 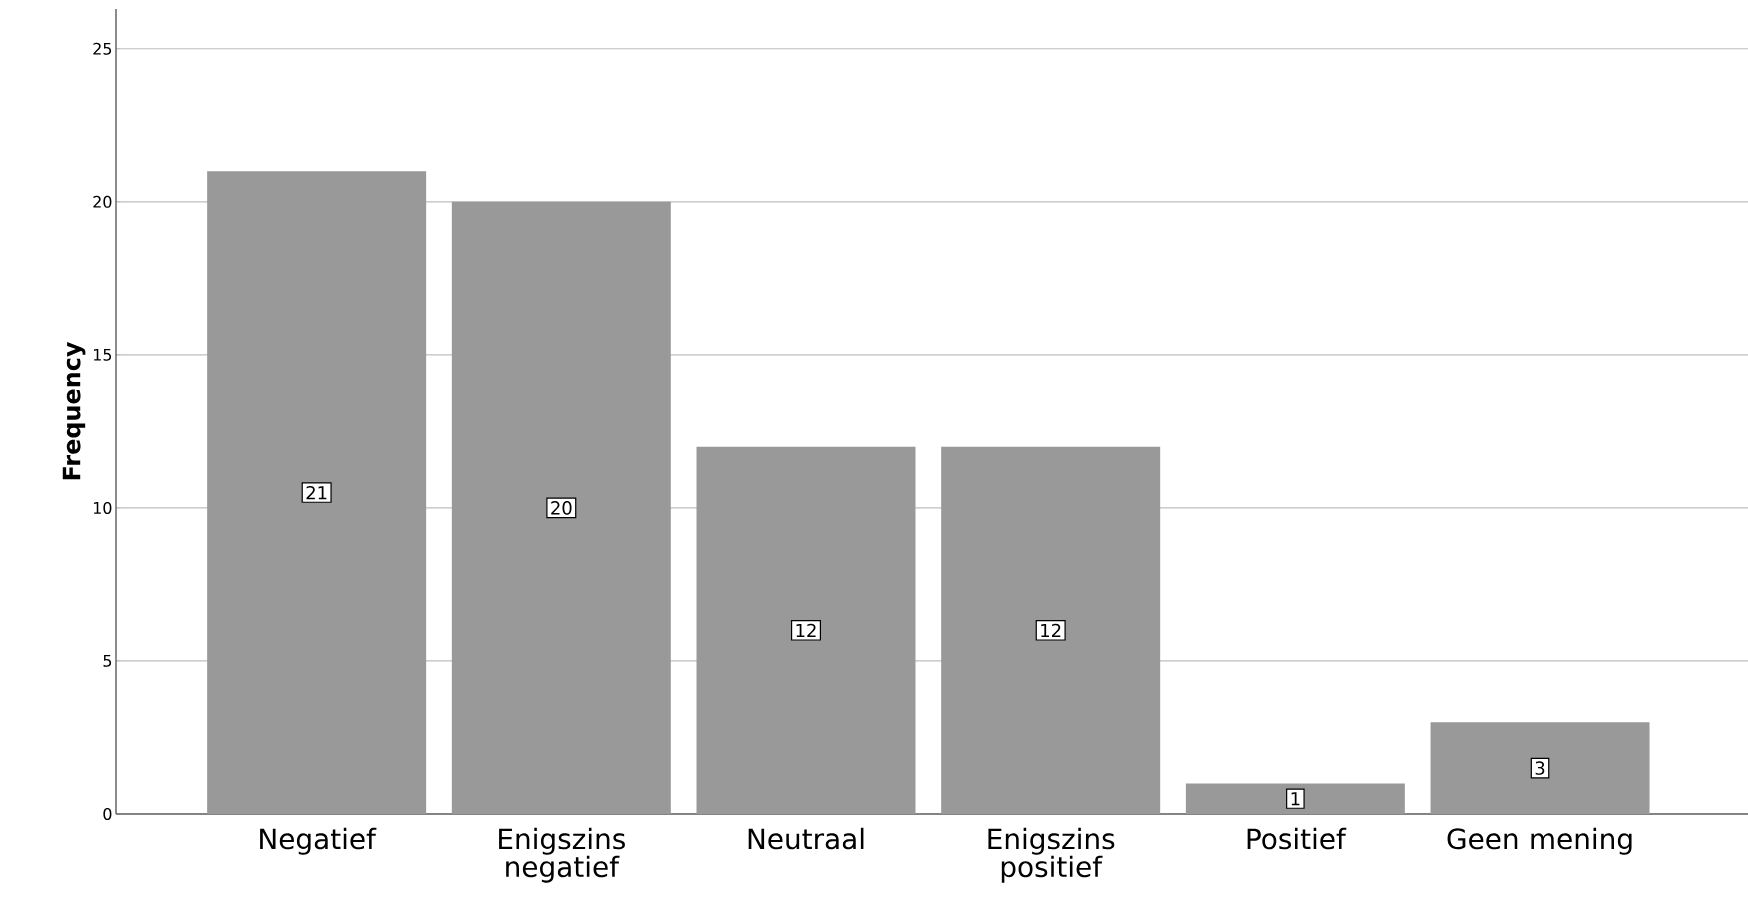 I want to click on data-label: 20, so click(x=561, y=508).